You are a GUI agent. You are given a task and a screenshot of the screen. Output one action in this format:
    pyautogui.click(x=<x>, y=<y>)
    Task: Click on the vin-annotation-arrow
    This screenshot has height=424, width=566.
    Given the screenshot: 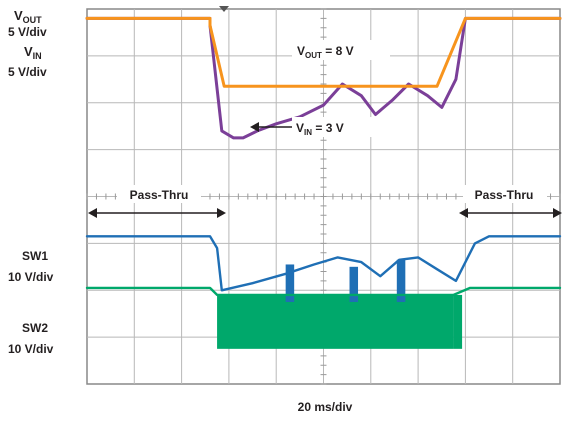 What is the action you would take?
    pyautogui.click(x=271, y=127)
    